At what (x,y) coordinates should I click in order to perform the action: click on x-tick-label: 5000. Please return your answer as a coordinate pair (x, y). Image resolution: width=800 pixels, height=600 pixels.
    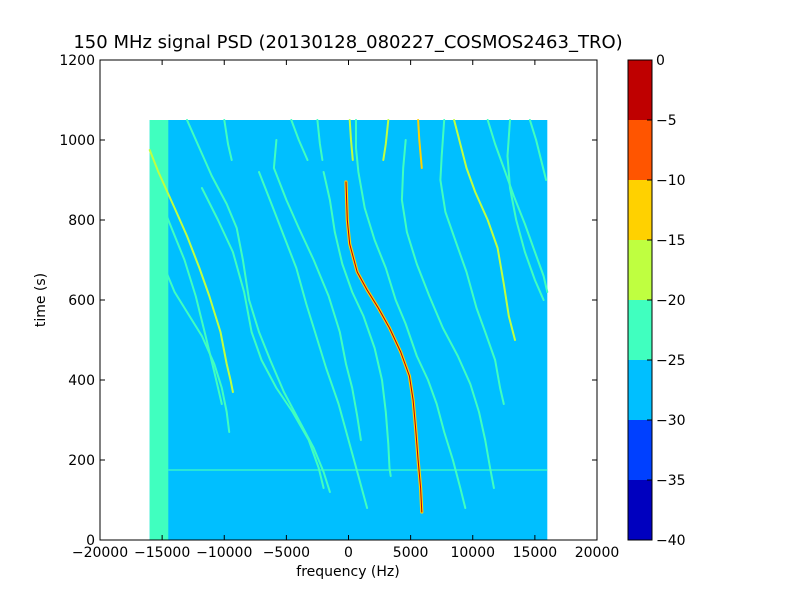
    Looking at the image, I should click on (411, 553).